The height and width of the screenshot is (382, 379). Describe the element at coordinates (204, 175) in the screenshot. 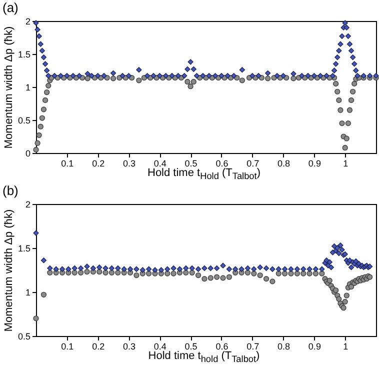

I see `x-axis-title: Hold time t$_{Hold}$ (T$_{Talbot}$)` at that location.